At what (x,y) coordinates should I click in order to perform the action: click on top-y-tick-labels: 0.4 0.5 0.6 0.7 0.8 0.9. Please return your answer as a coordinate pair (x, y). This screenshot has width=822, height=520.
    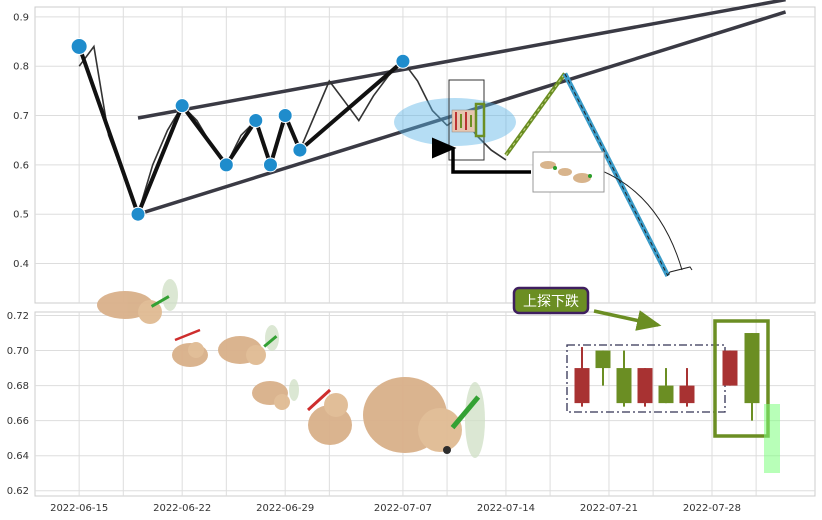
    Looking at the image, I should click on (21, 141).